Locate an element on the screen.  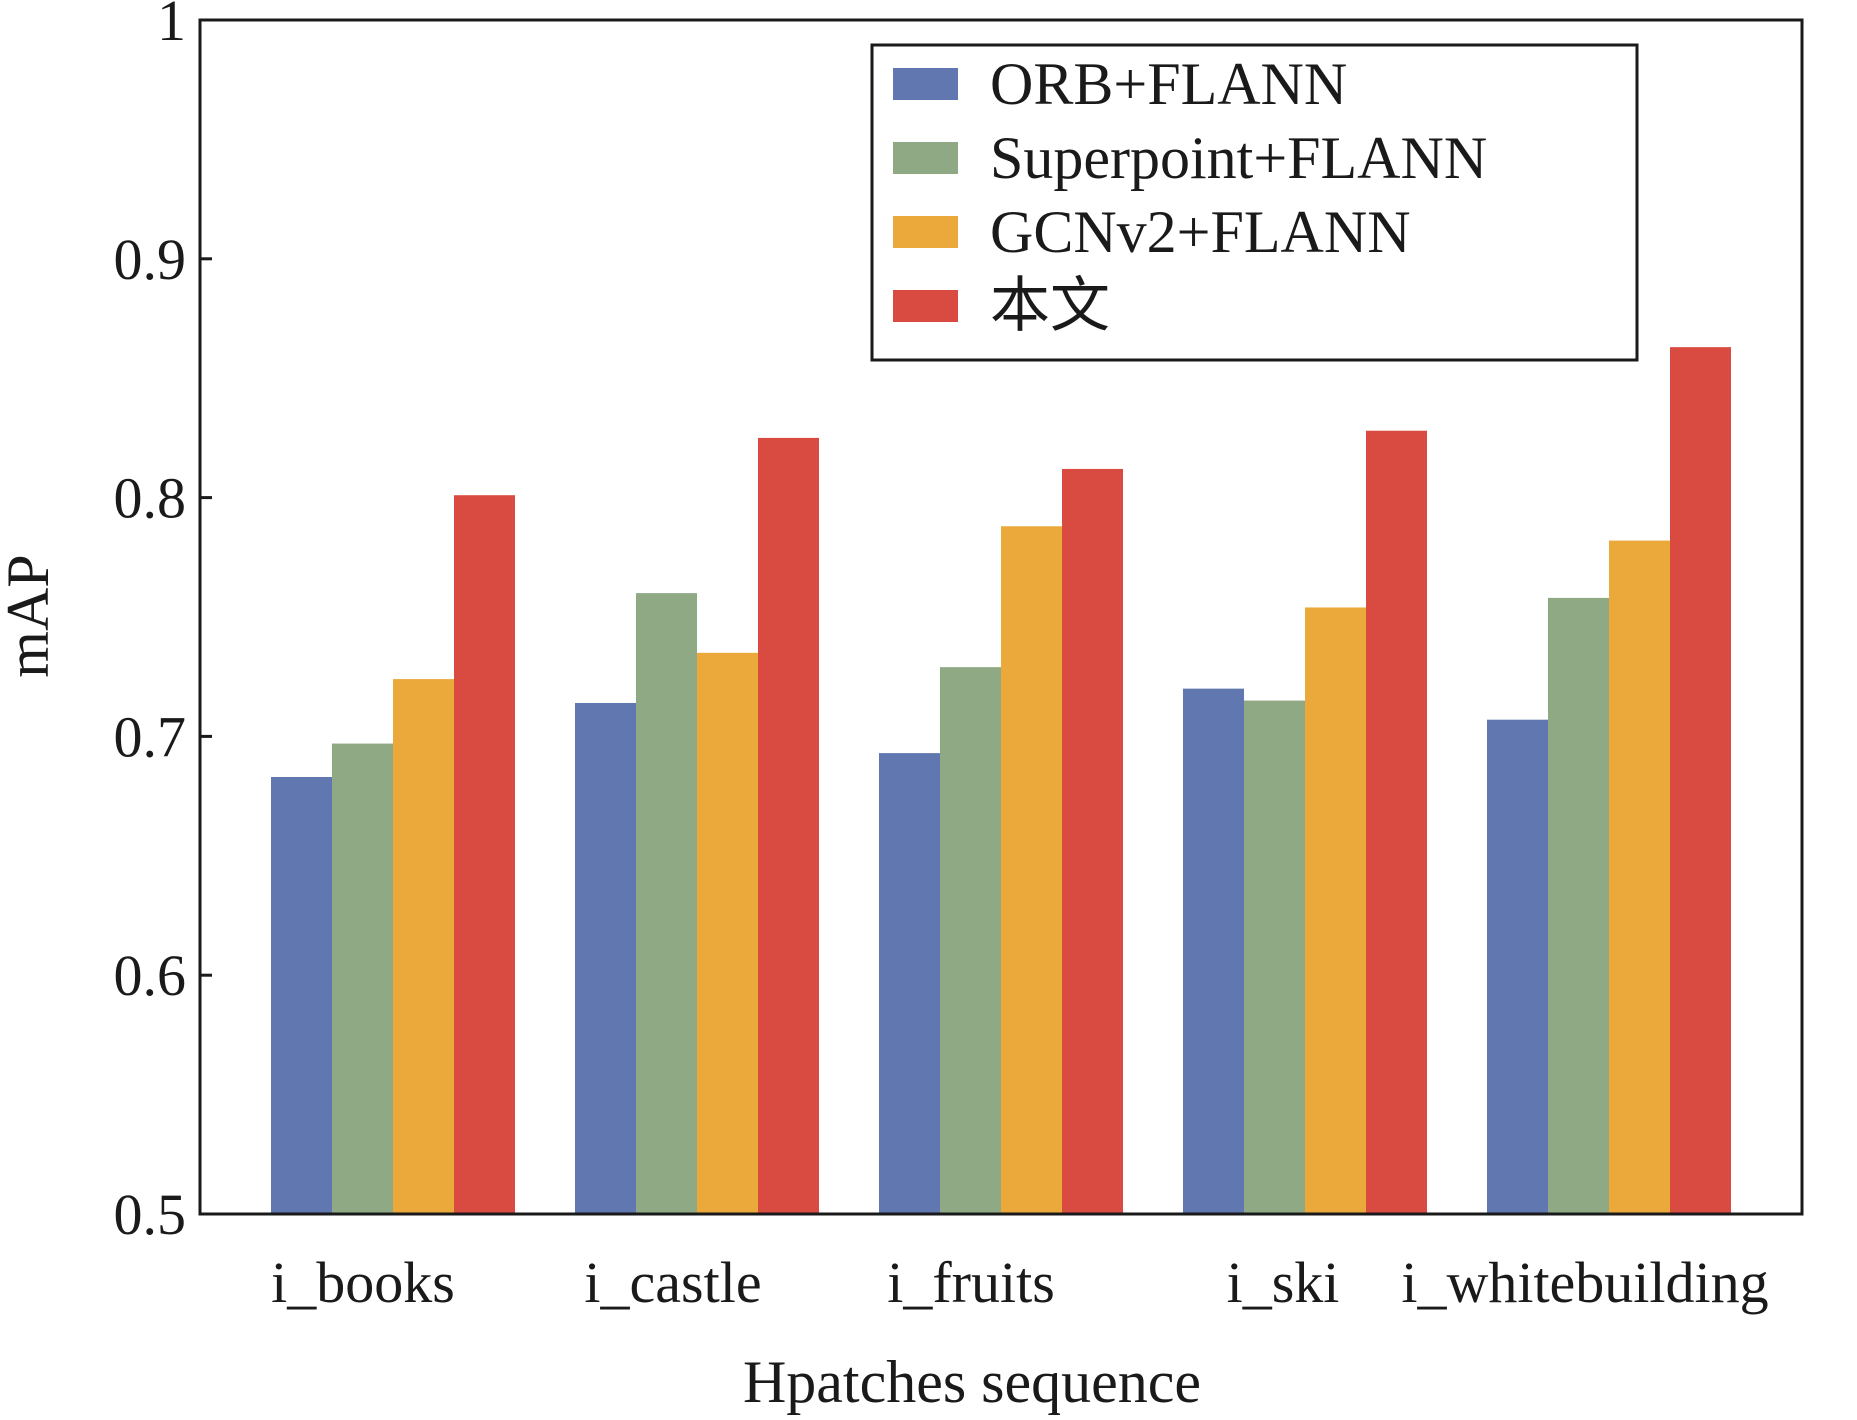
y-tick-label: 0.8 is located at coordinates (150, 498).